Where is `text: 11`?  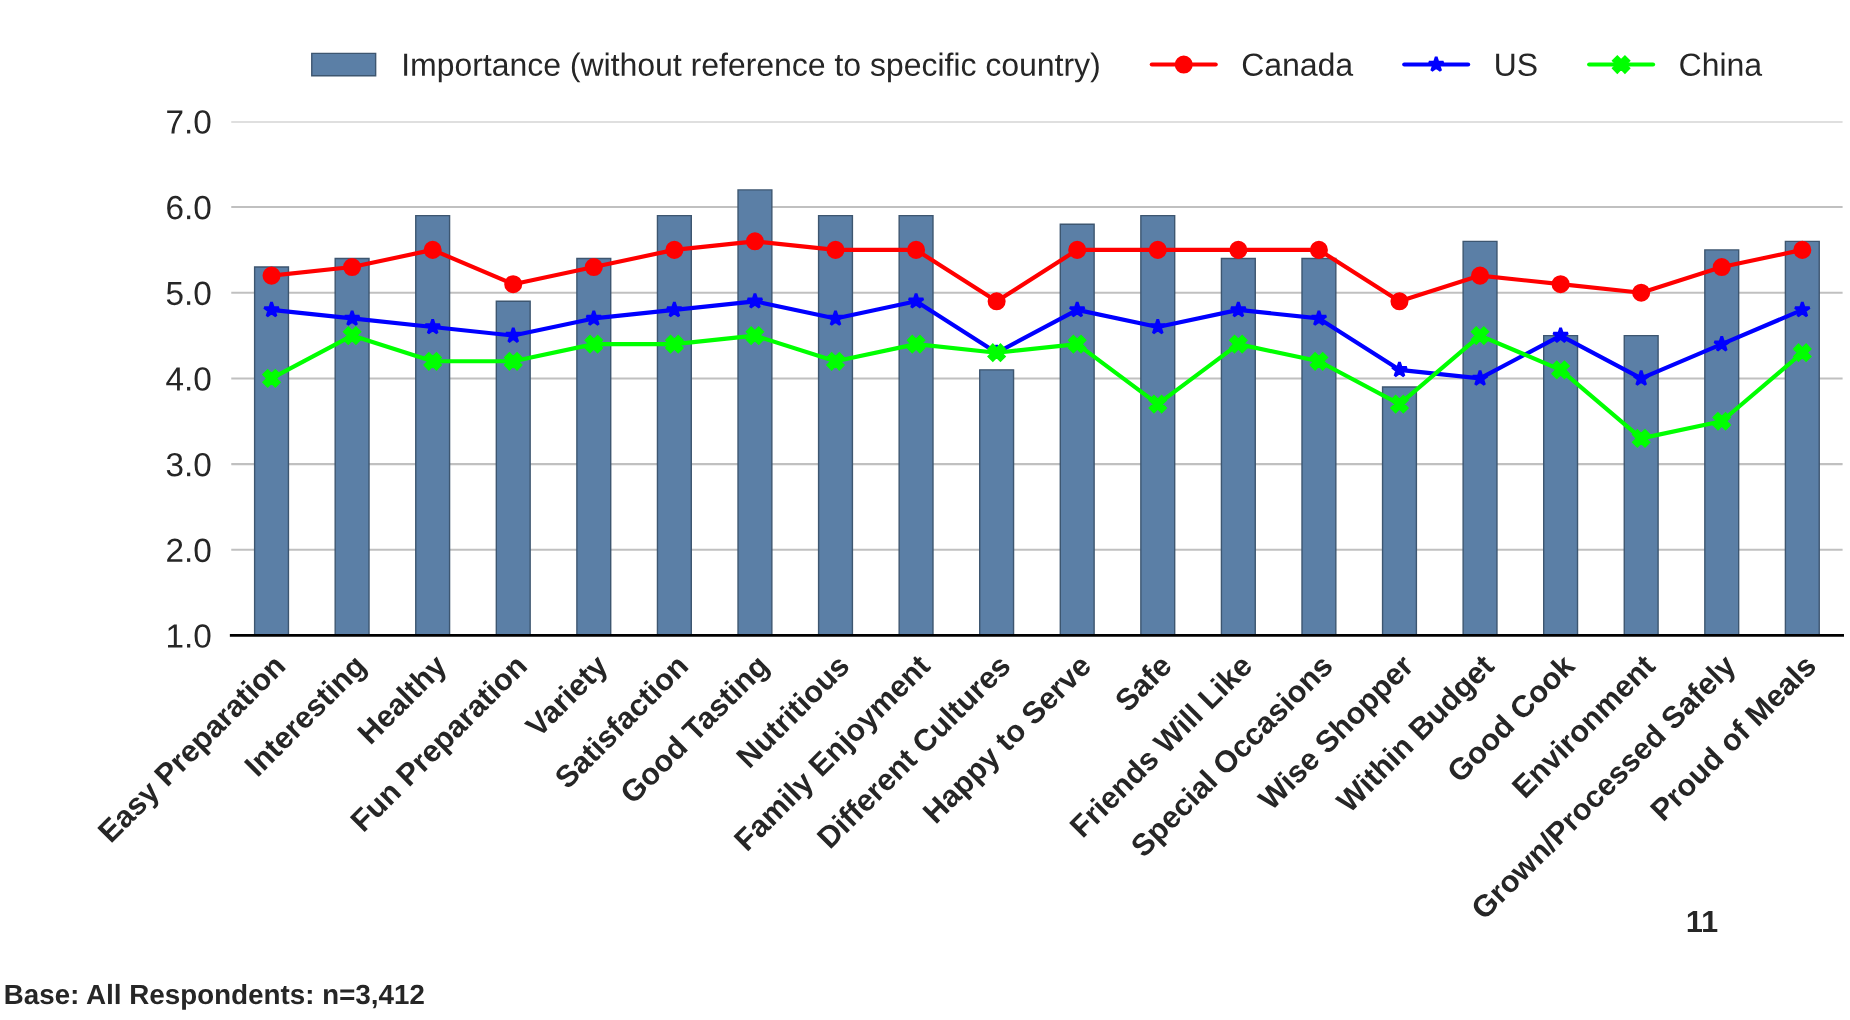
text: 11 is located at coordinates (1702, 922).